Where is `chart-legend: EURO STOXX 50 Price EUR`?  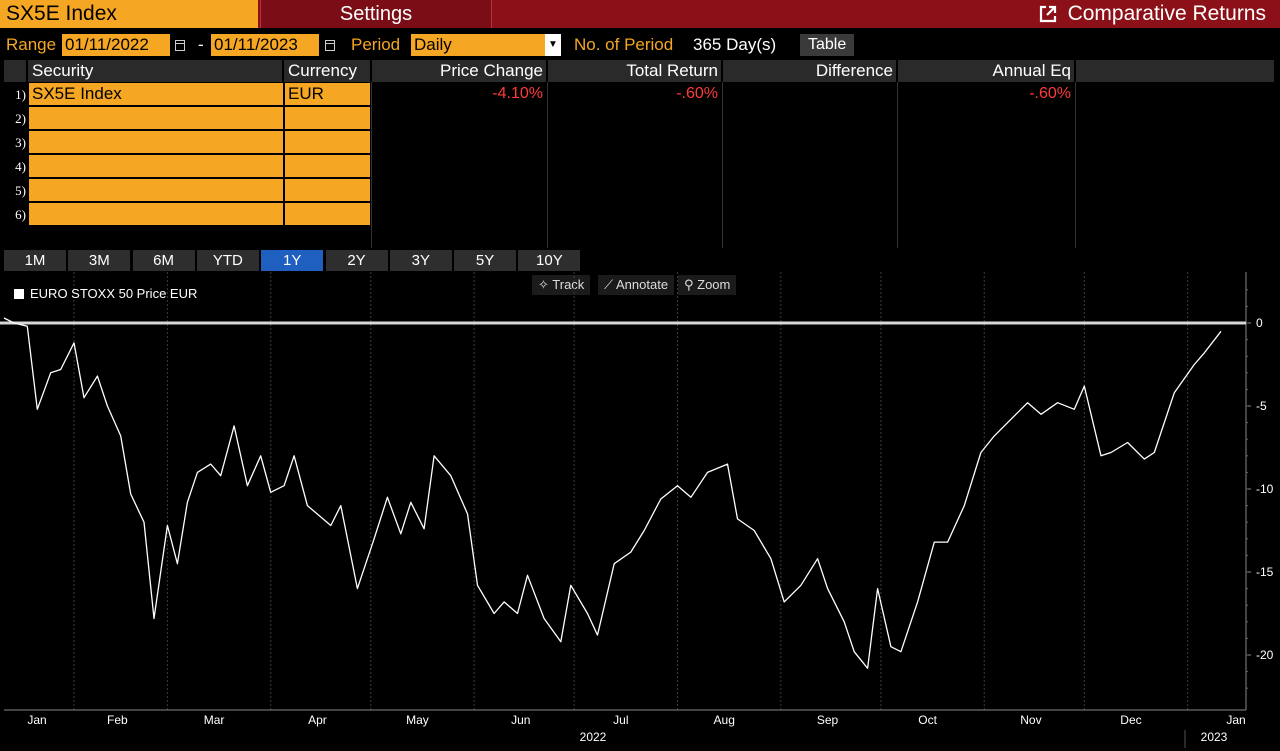 chart-legend: EURO STOXX 50 Price EUR is located at coordinates (105, 293).